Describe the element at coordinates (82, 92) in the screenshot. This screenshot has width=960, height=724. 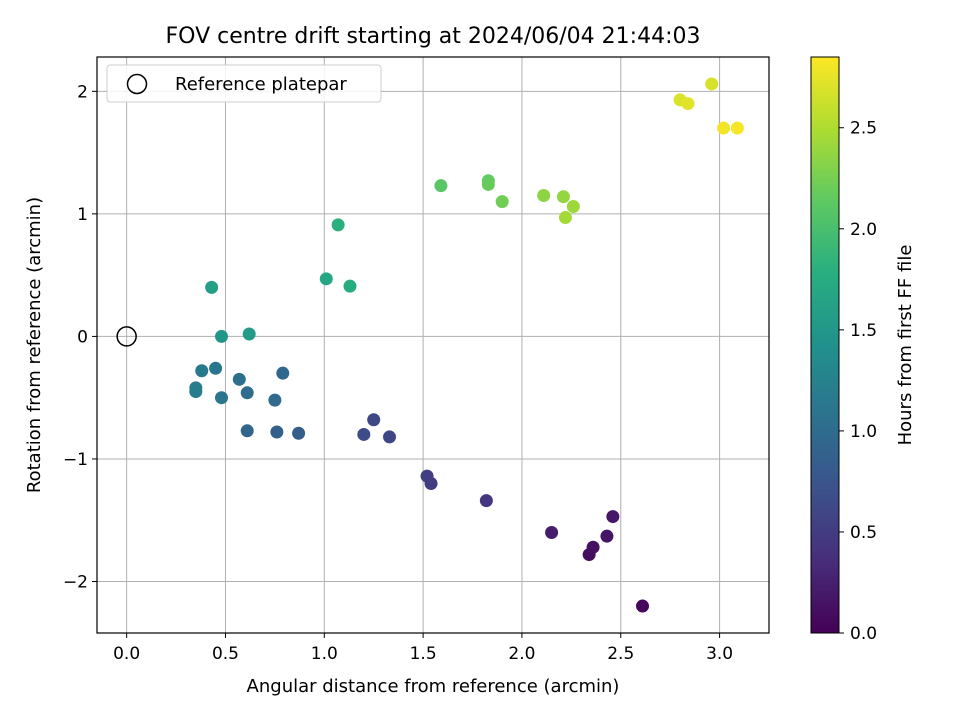
I see `y-tick-label: 2` at that location.